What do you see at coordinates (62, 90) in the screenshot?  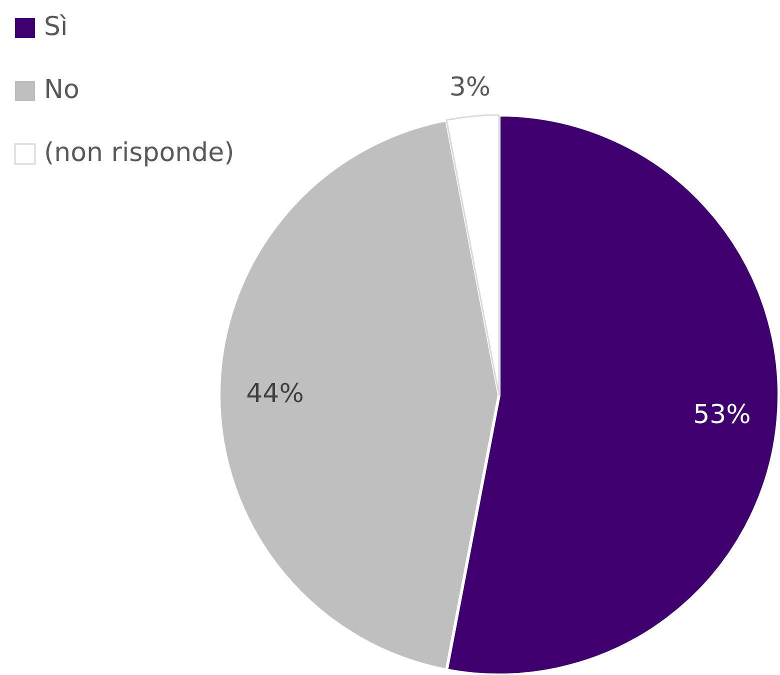 I see `legend-label: No` at bounding box center [62, 90].